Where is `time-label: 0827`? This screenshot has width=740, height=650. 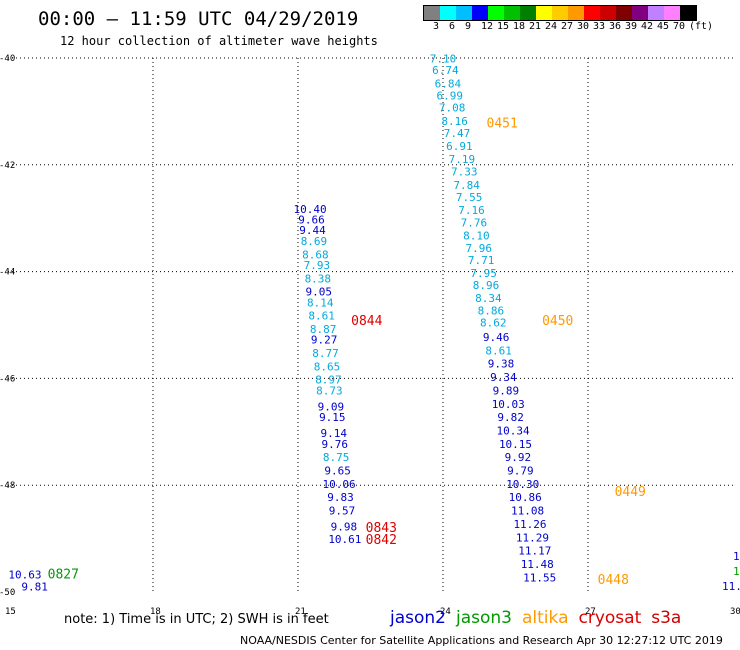 time-label: 0827 is located at coordinates (63, 575).